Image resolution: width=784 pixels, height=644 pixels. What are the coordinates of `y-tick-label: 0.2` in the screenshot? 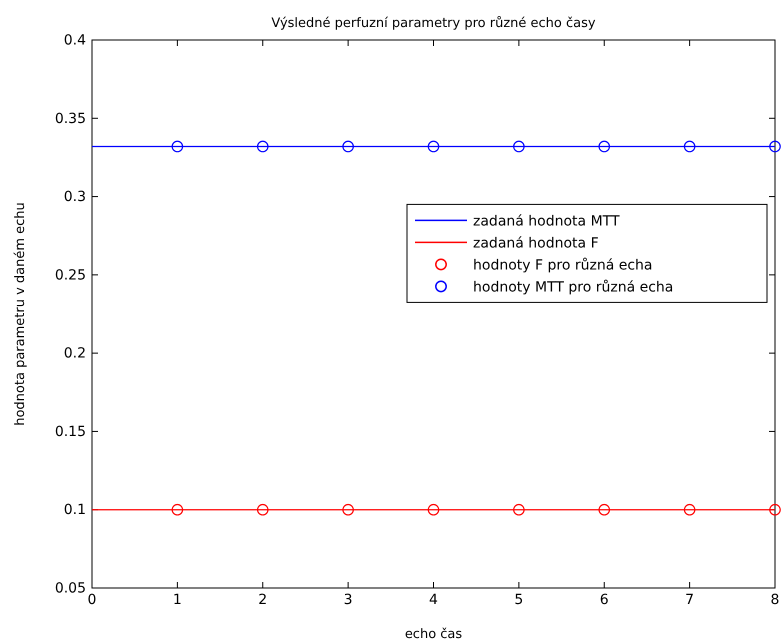 It's located at (75, 354).